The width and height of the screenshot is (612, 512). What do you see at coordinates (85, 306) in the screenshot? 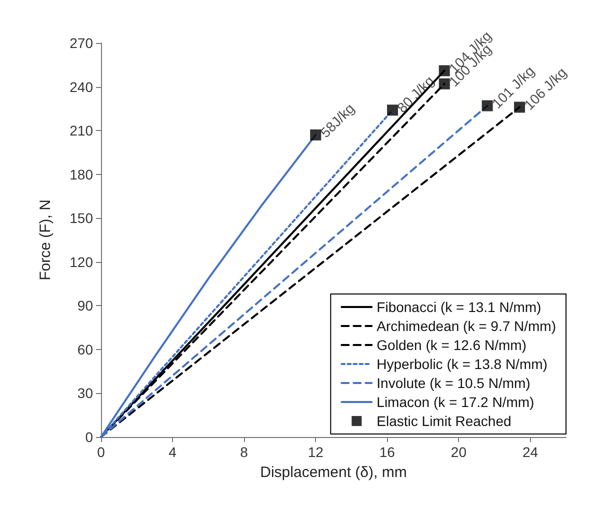
I see `y-tick-label: 90` at bounding box center [85, 306].